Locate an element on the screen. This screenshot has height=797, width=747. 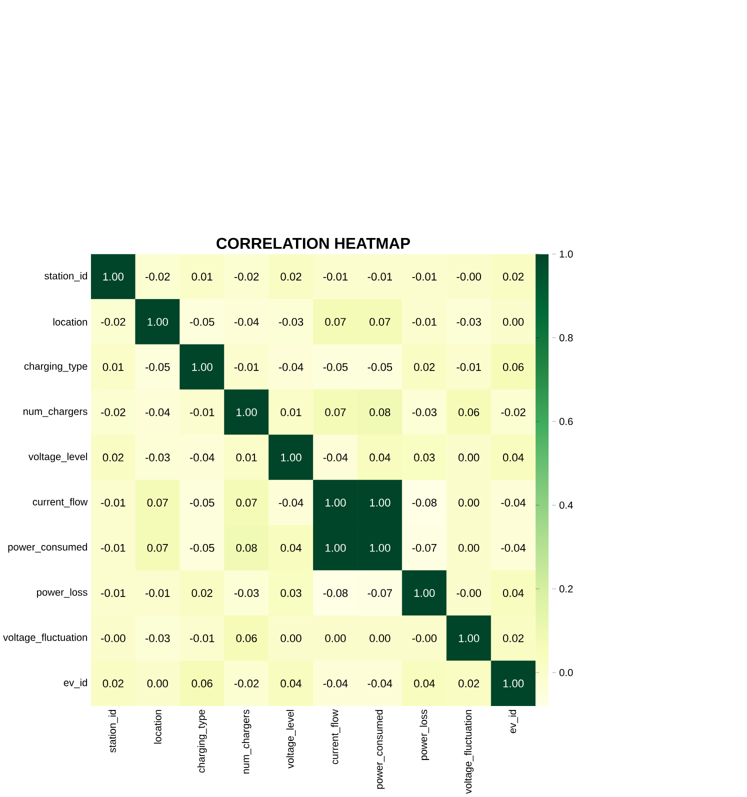
color-bar-label: 0.2 is located at coordinates (566, 588).